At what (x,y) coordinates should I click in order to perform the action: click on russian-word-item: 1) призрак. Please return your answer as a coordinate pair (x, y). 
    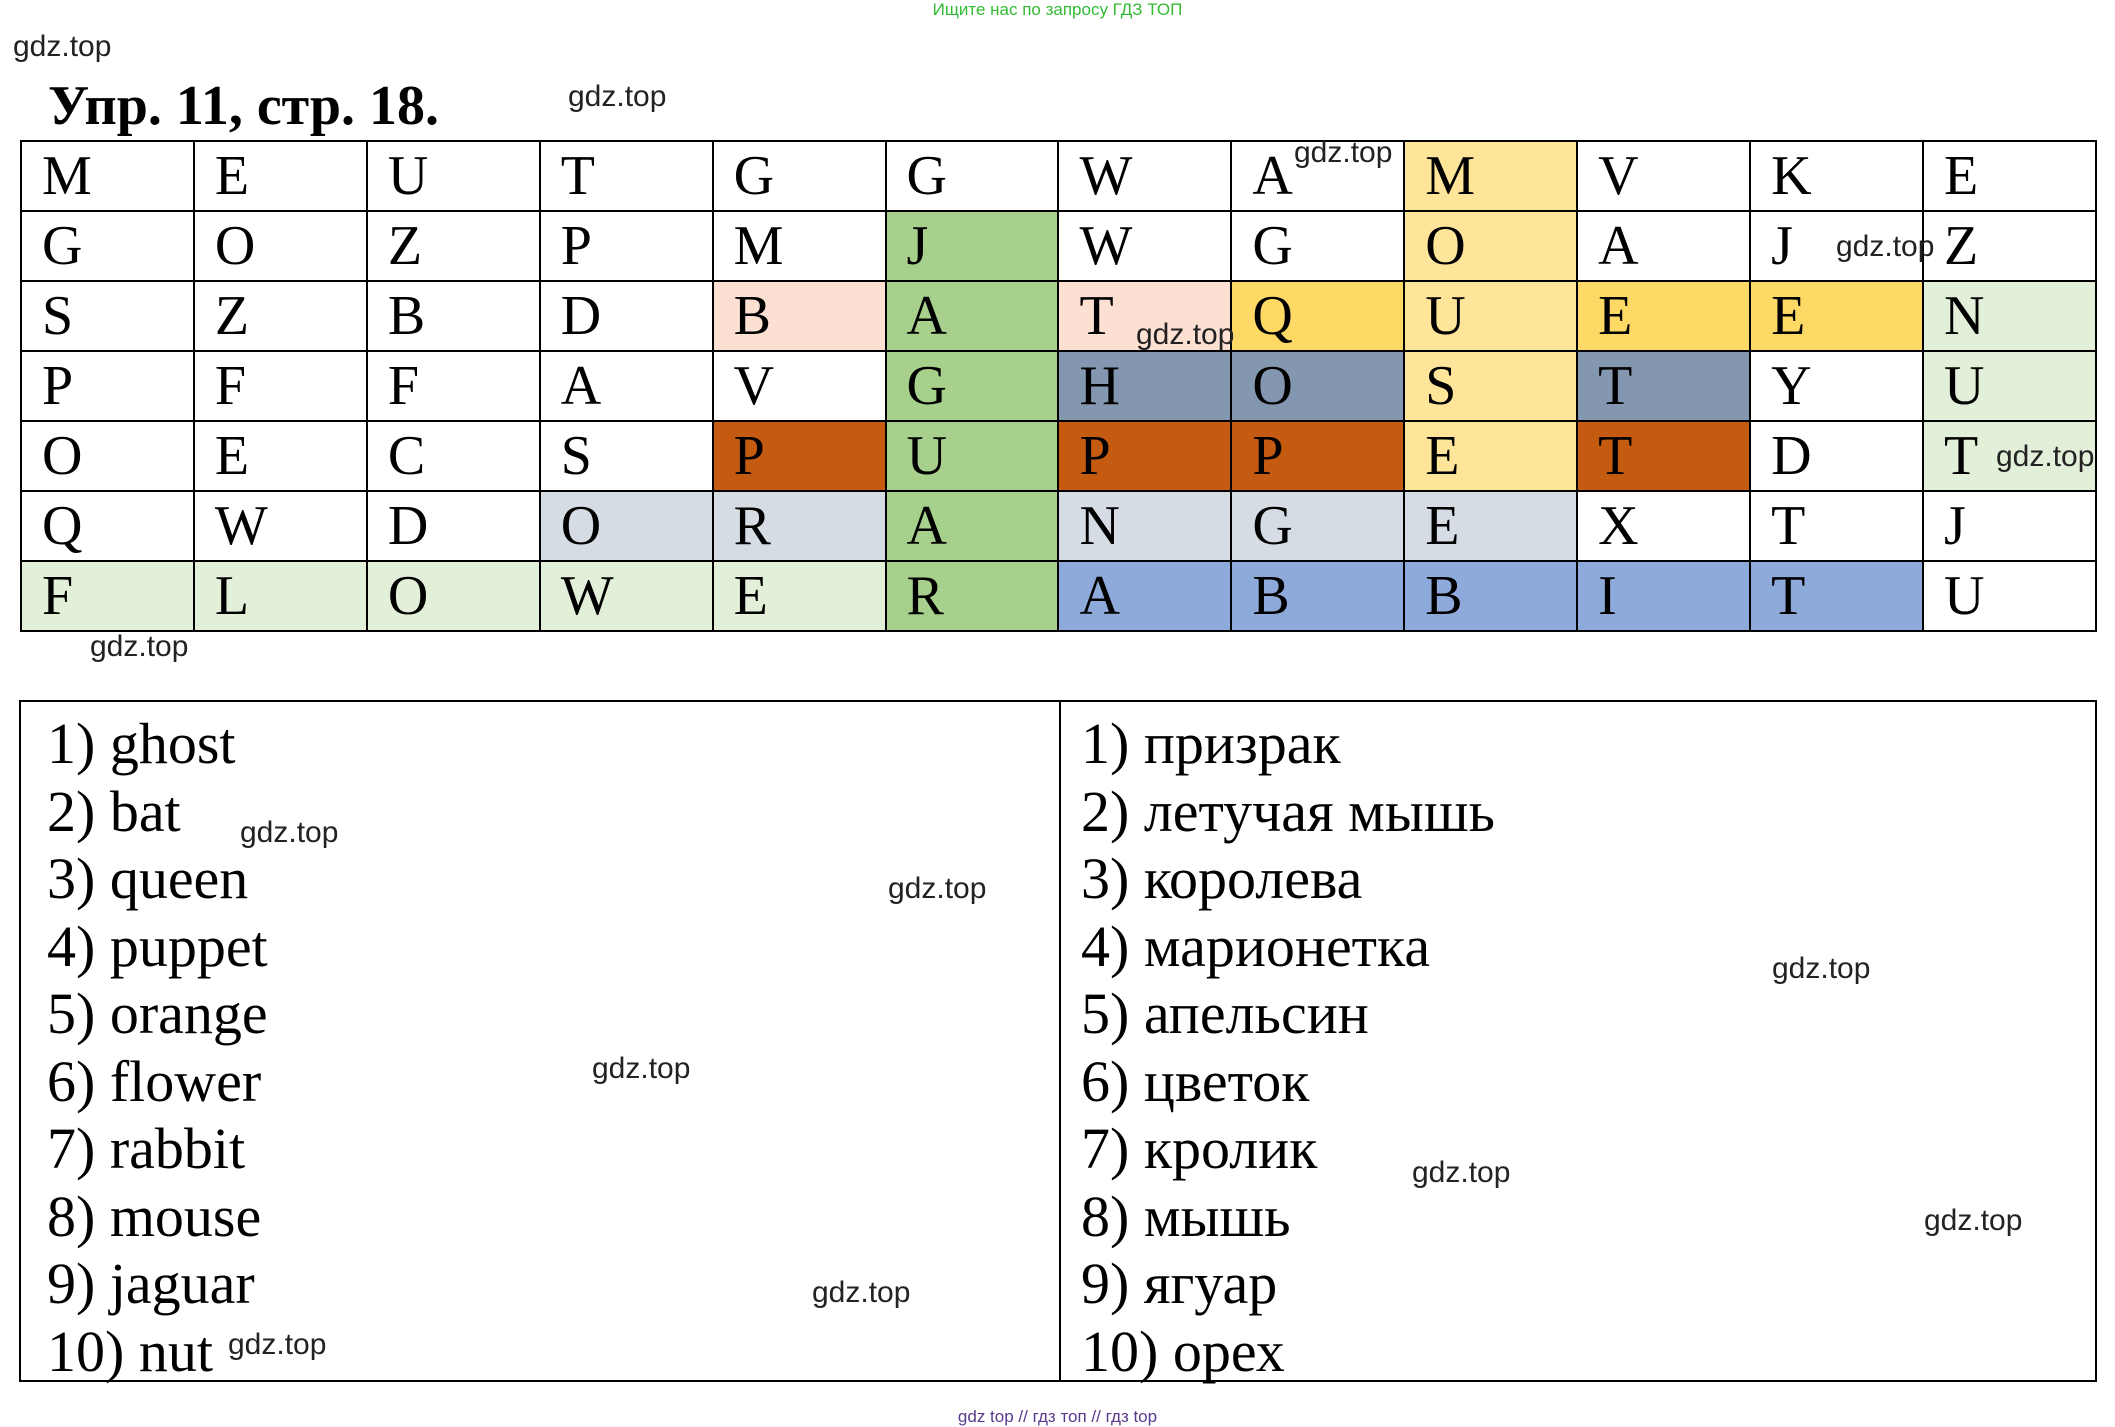
    Looking at the image, I should click on (1211, 743).